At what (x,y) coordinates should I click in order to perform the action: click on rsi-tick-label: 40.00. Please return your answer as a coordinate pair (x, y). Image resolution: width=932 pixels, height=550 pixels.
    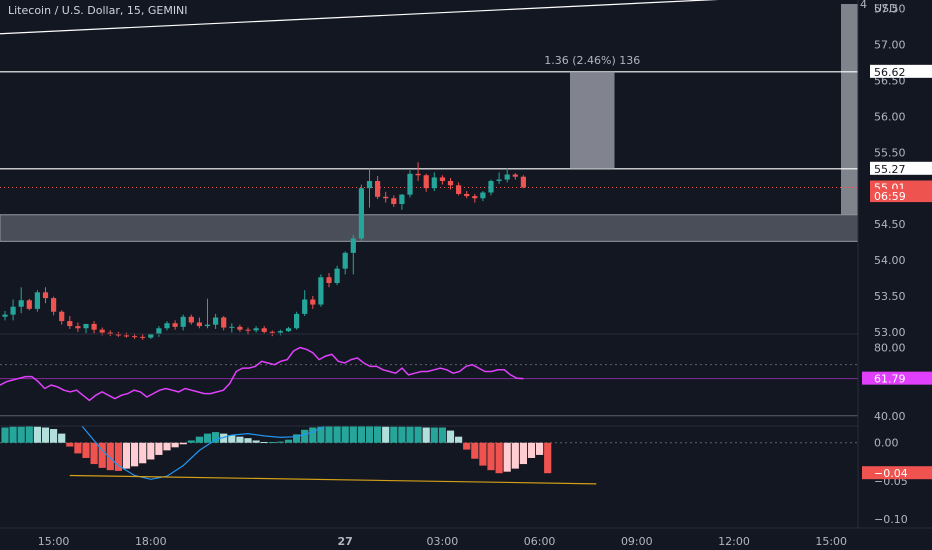
    Looking at the image, I should click on (890, 416).